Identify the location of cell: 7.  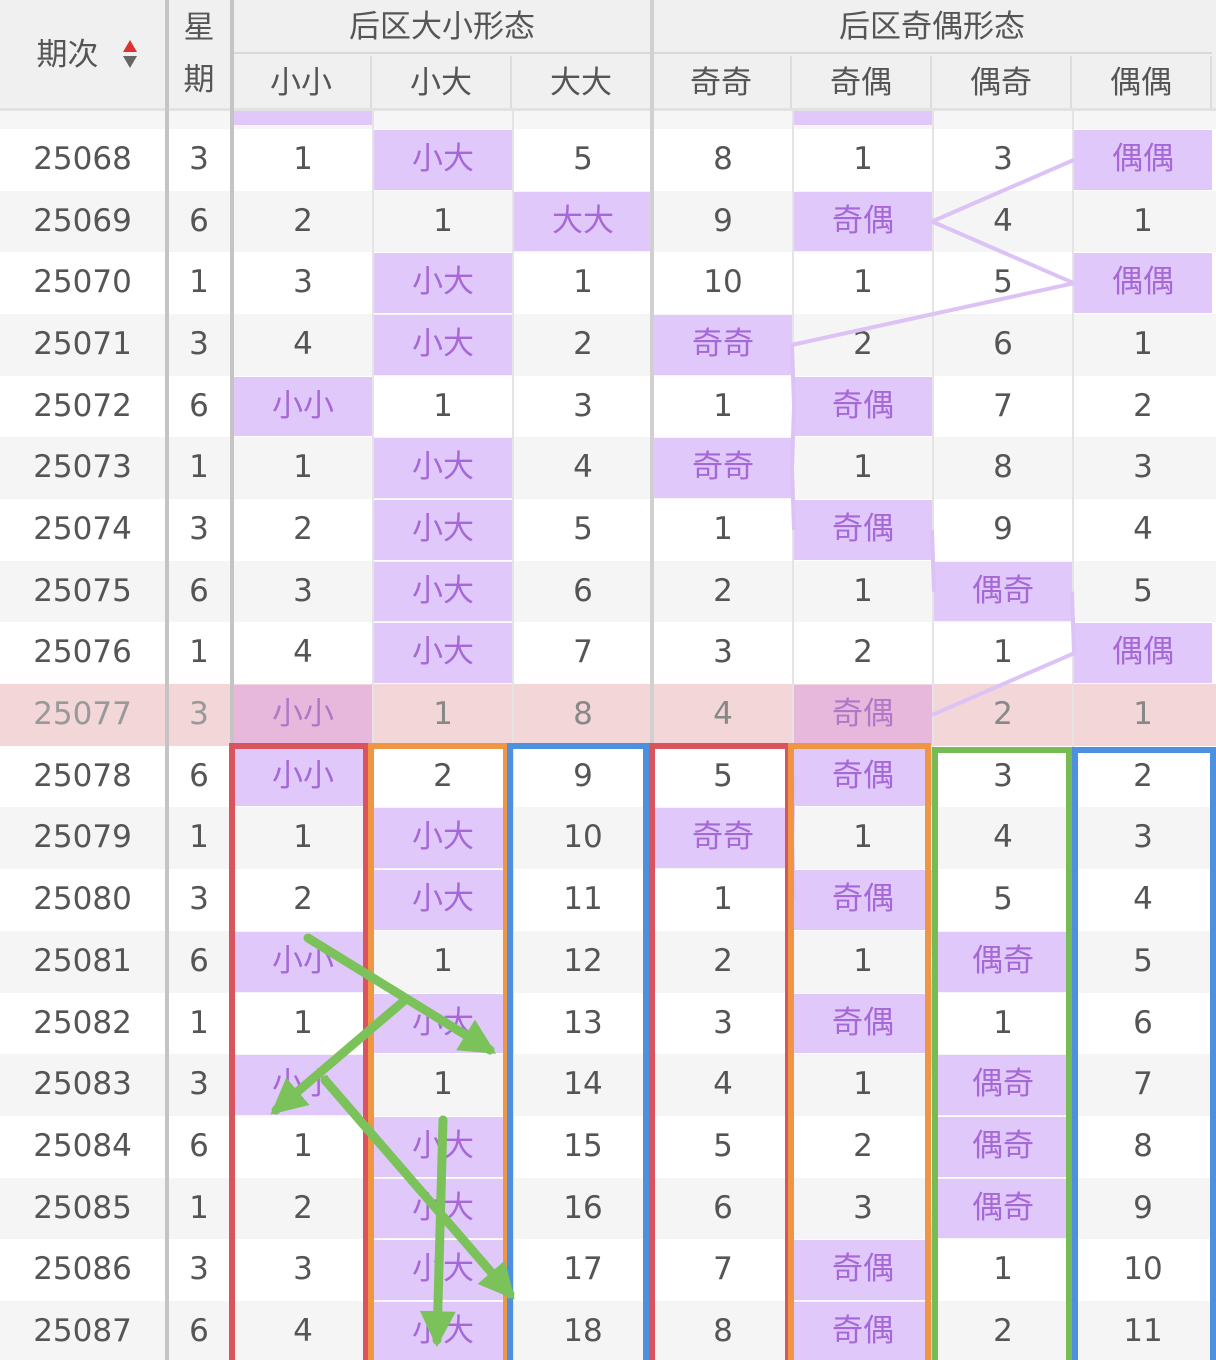
(583, 652).